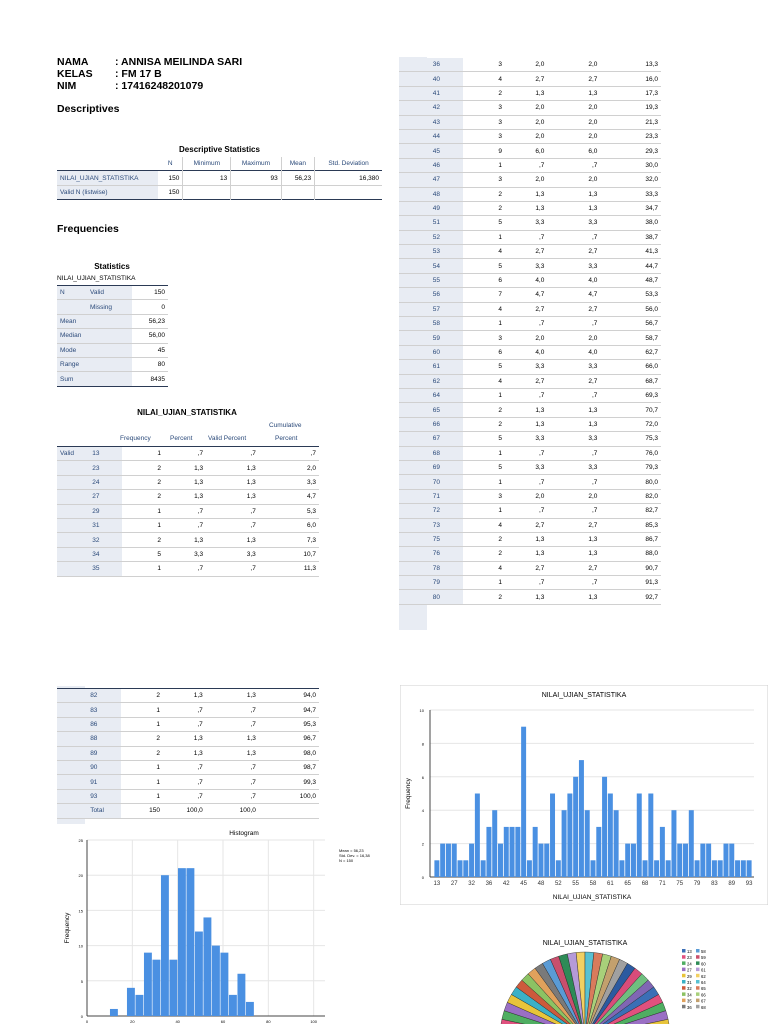  I want to click on value-label: 13, so click(106, 454).